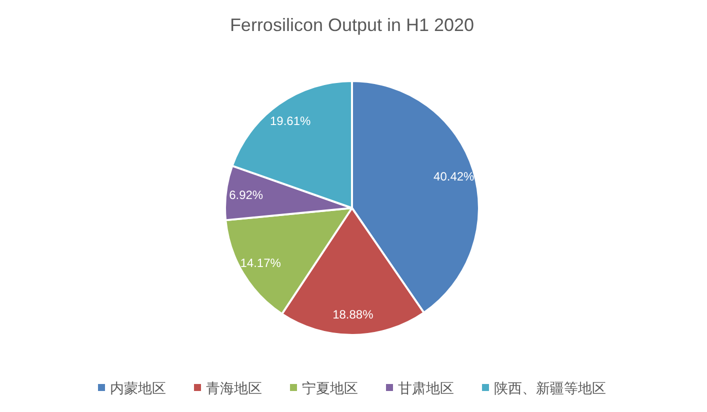 The image size is (707, 412). I want to click on data-label: 40.42%, so click(454, 176).